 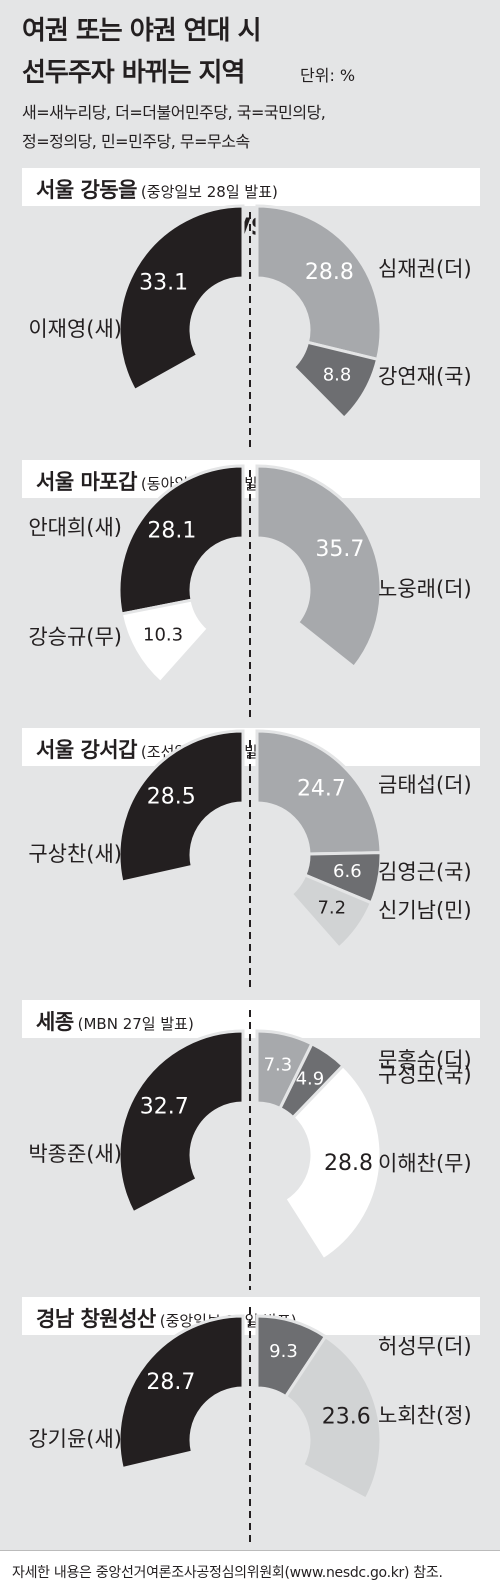 I want to click on candidate-label: 안대희(새), so click(x=75, y=528).